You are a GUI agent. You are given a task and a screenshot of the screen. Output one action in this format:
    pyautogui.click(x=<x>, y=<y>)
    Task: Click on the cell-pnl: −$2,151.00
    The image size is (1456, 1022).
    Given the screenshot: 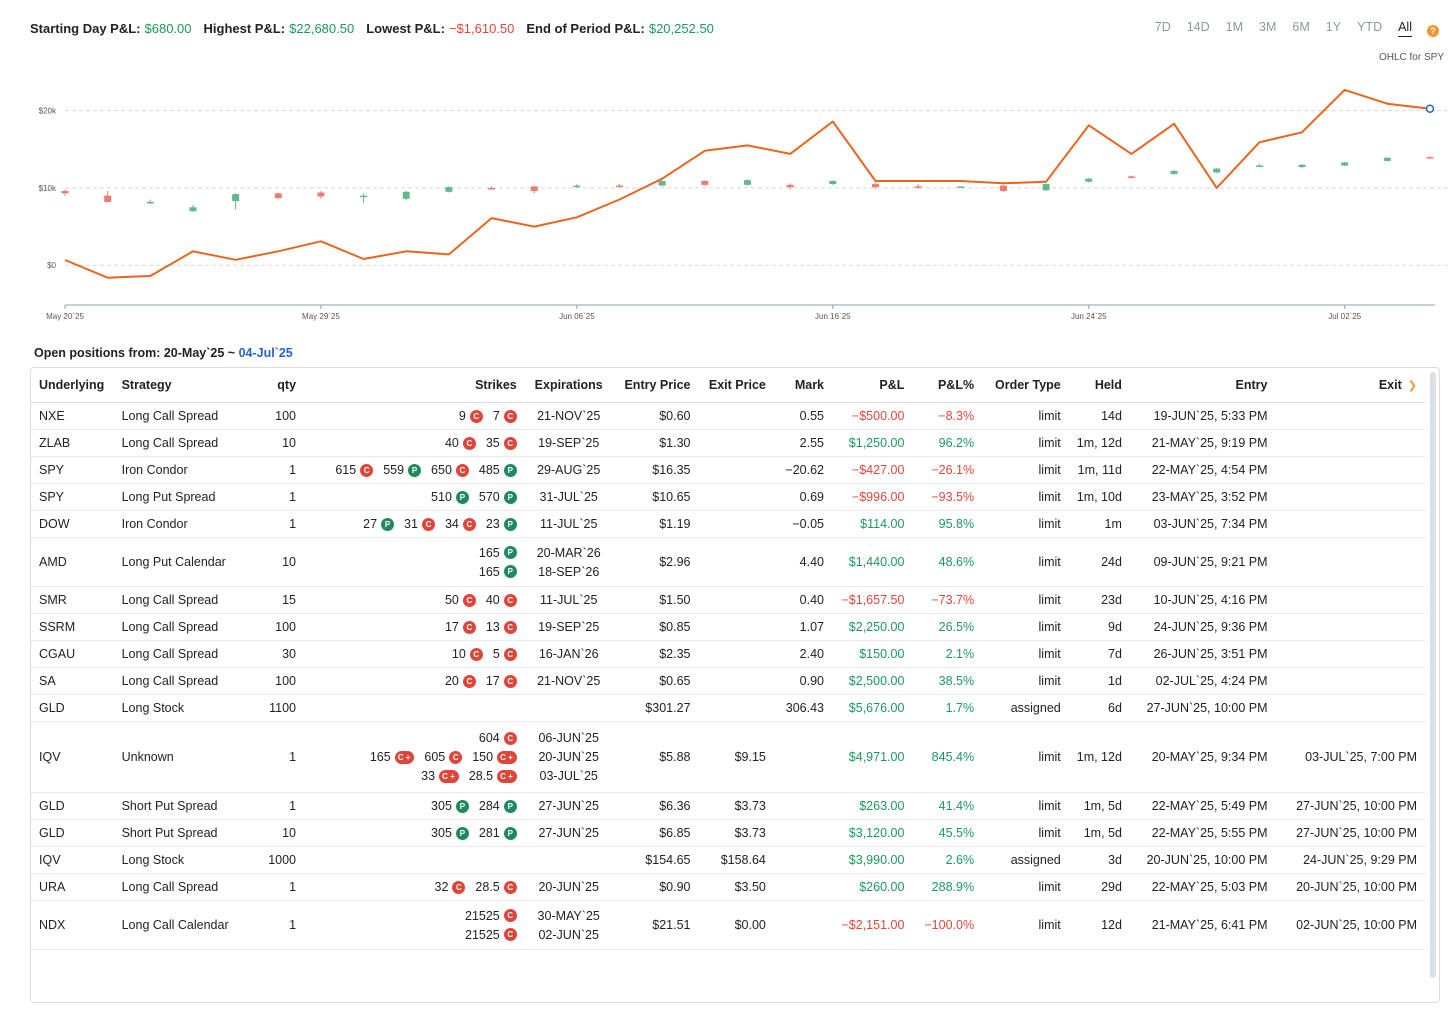 What is the action you would take?
    pyautogui.click(x=872, y=925)
    